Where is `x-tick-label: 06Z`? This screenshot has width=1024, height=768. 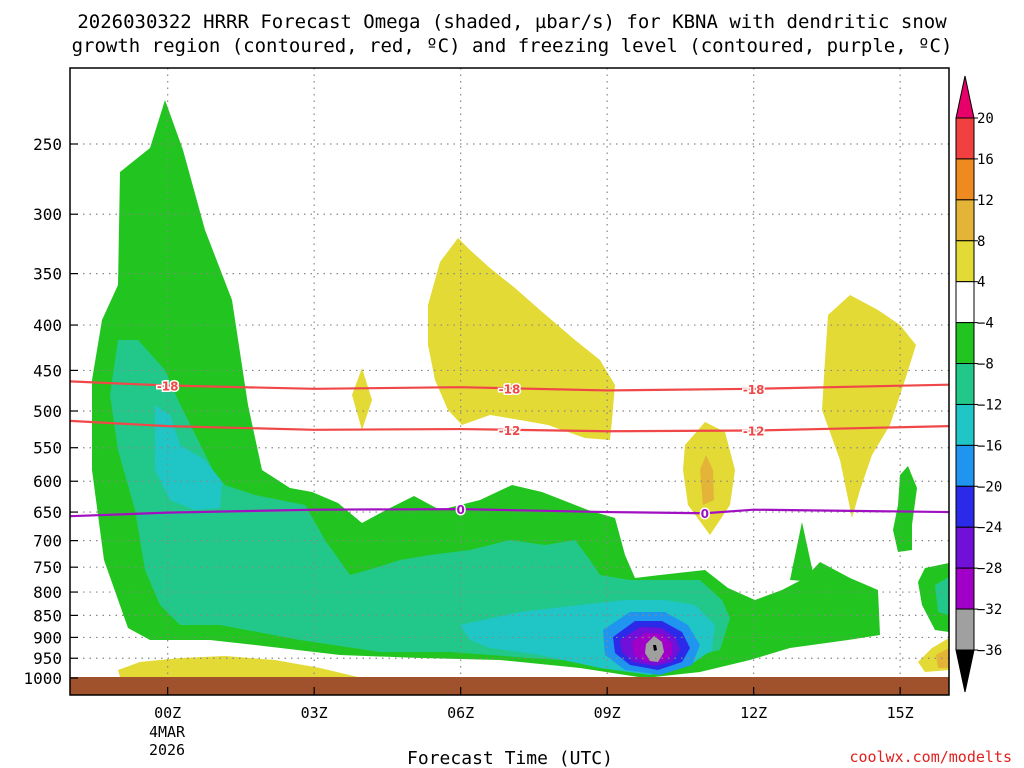 x-tick-label: 06Z is located at coordinates (460, 713).